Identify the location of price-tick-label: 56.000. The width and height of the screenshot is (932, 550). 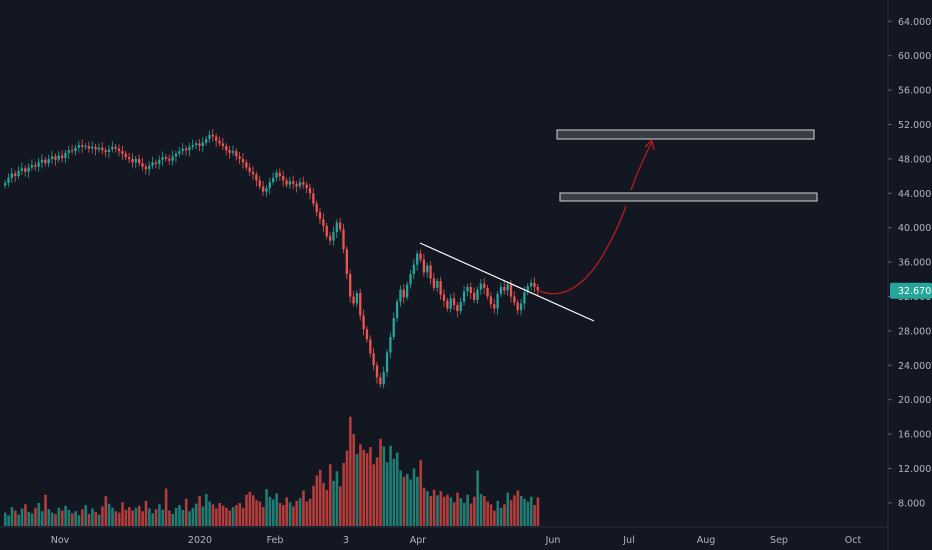
(914, 91).